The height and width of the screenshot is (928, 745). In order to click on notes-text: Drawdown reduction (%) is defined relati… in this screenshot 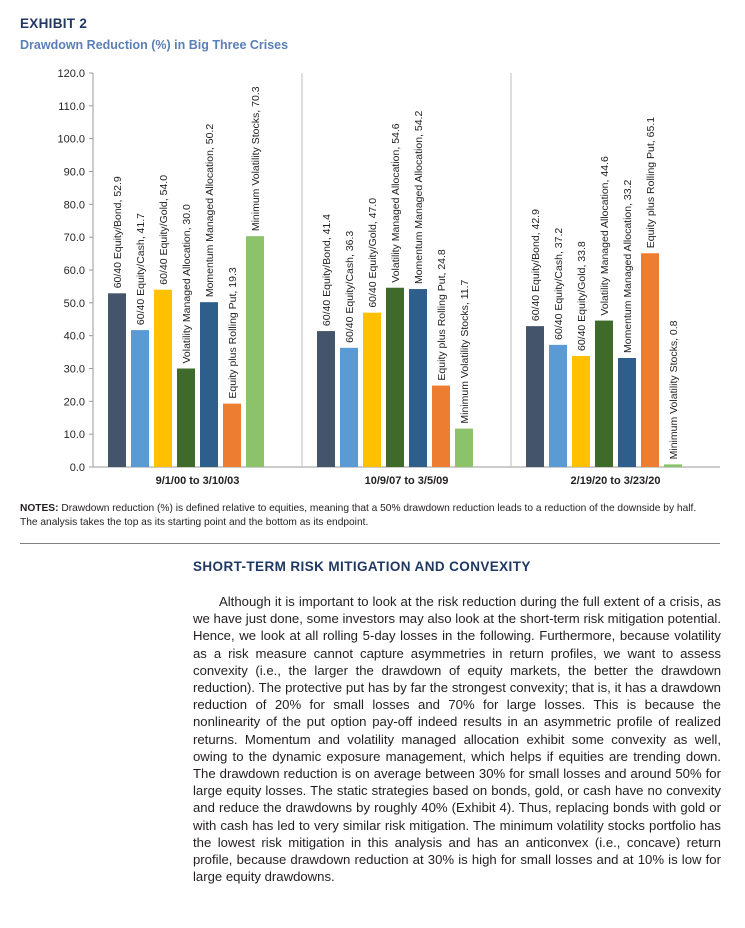, I will do `click(358, 515)`.